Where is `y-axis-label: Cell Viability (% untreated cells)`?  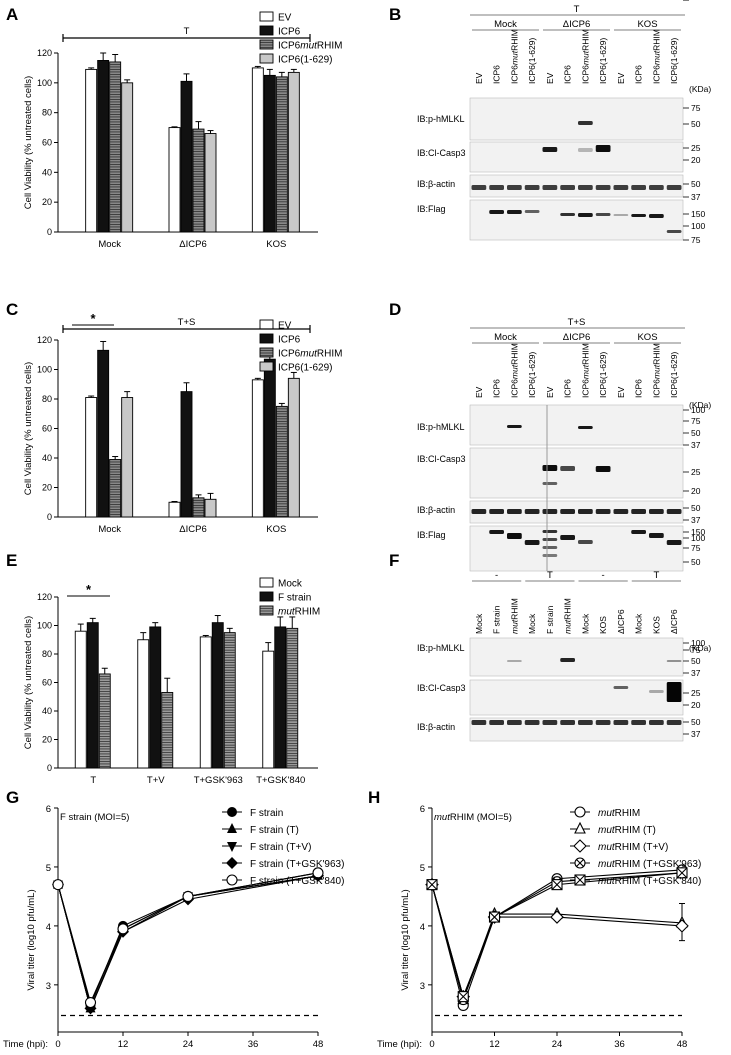 y-axis-label: Cell Viability (% untreated cells) is located at coordinates (28, 428).